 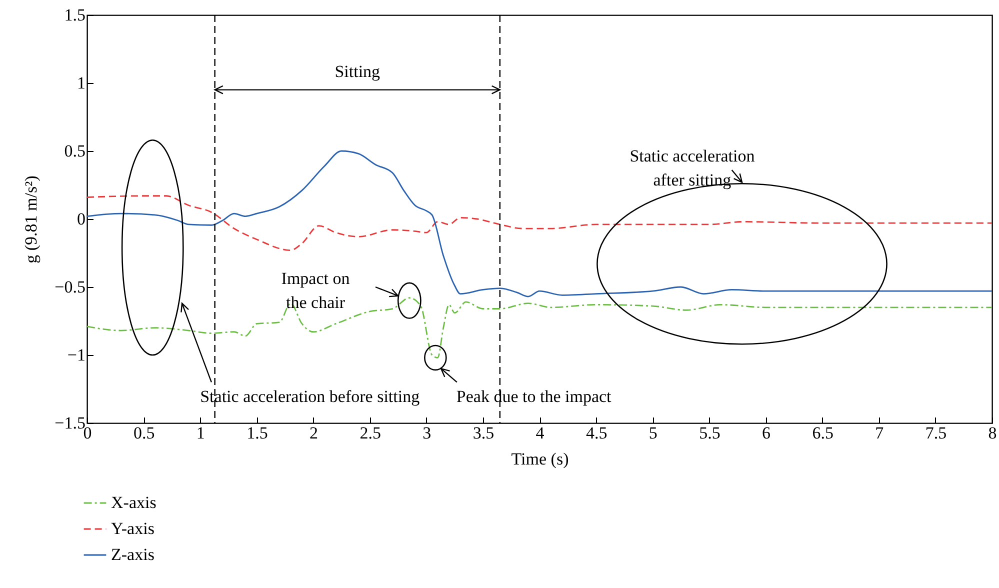 What do you see at coordinates (357, 72) in the screenshot?
I see `annotation: Sitting` at bounding box center [357, 72].